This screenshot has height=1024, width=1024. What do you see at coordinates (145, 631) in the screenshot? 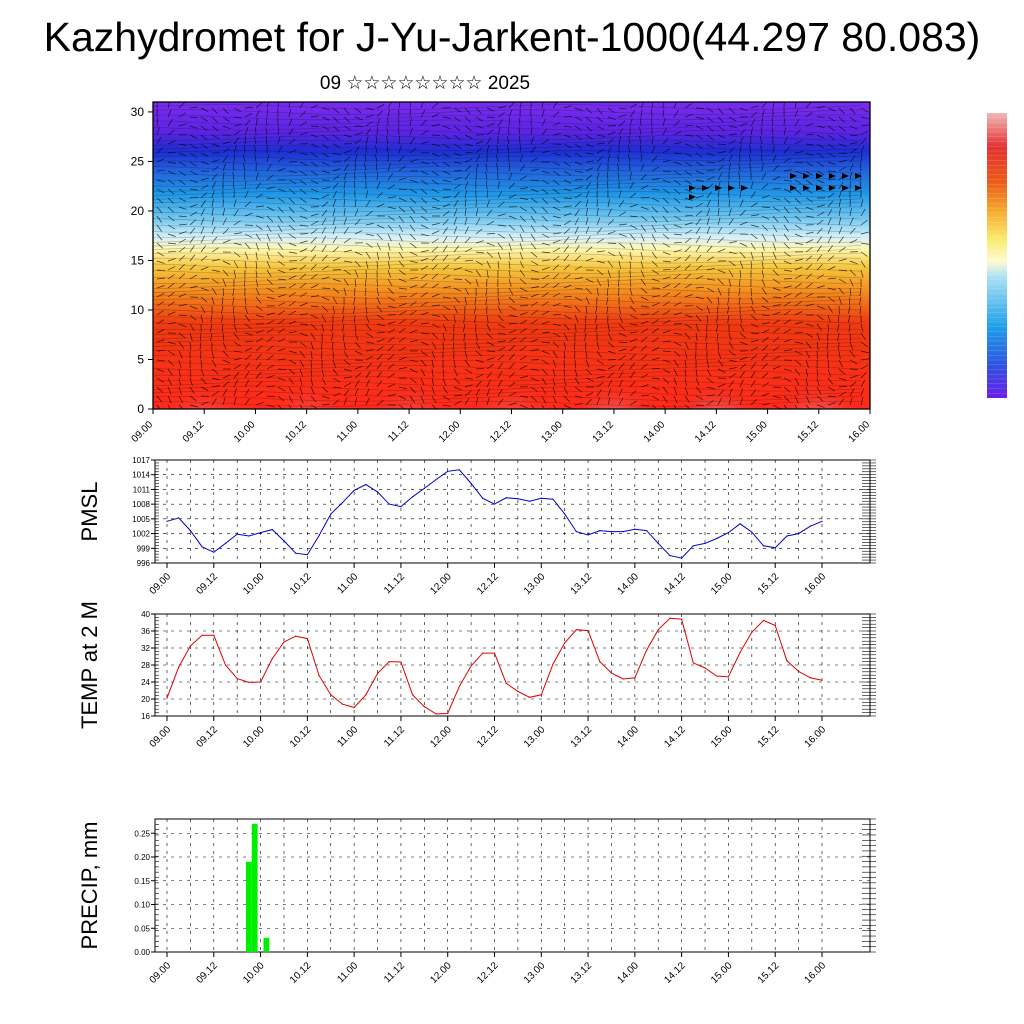
I see `temp-y-tick-label: 36` at bounding box center [145, 631].